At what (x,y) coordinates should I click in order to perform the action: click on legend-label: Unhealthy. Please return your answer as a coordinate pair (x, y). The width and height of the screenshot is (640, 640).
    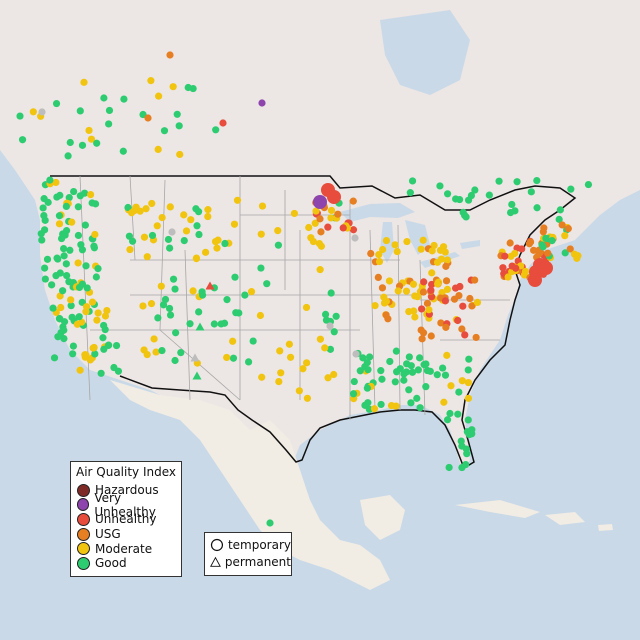
    Looking at the image, I should click on (126, 519).